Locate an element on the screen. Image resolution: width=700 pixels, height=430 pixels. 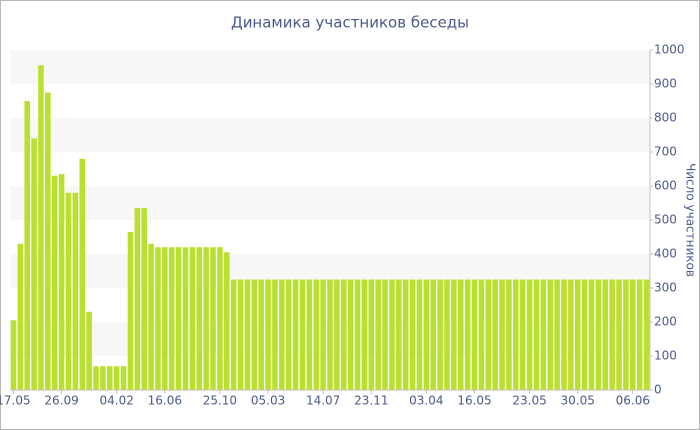
x-tick-label: 06.06 is located at coordinates (633, 401).